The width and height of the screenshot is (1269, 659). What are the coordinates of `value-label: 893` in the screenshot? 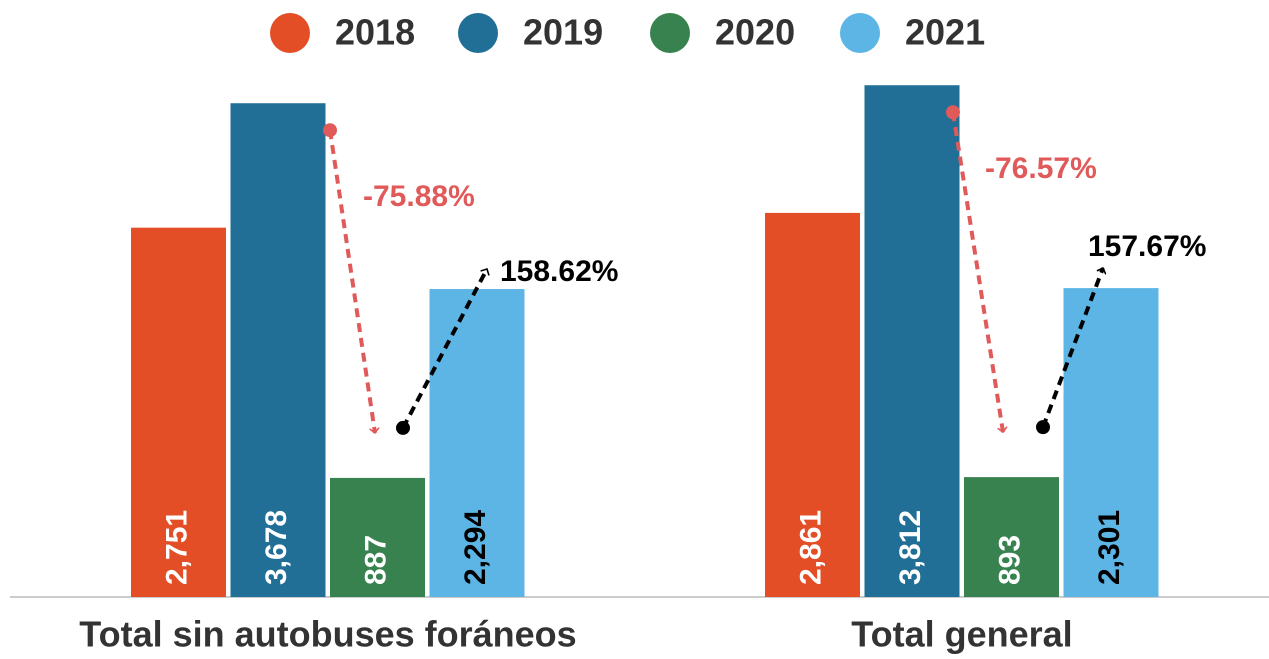 It's located at (1009, 560).